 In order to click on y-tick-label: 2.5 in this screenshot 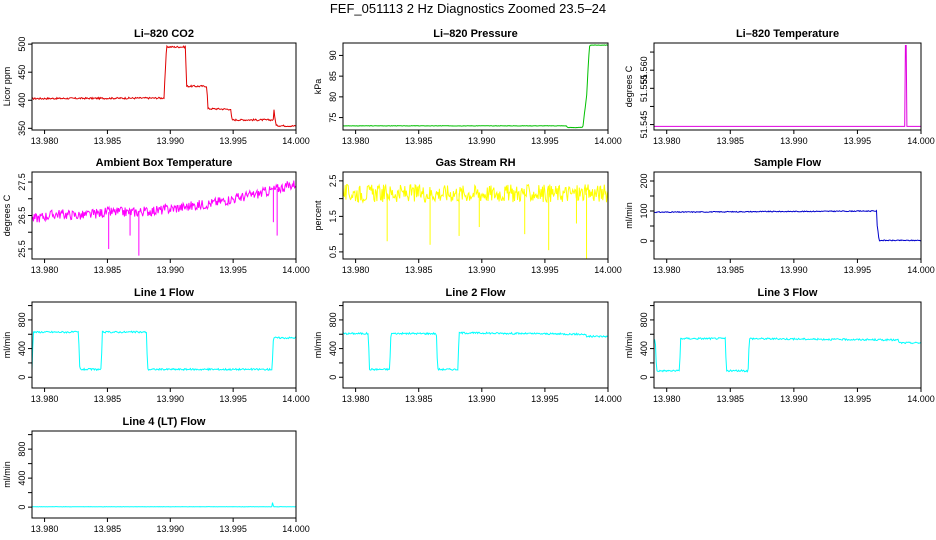, I will do `click(333, 181)`.